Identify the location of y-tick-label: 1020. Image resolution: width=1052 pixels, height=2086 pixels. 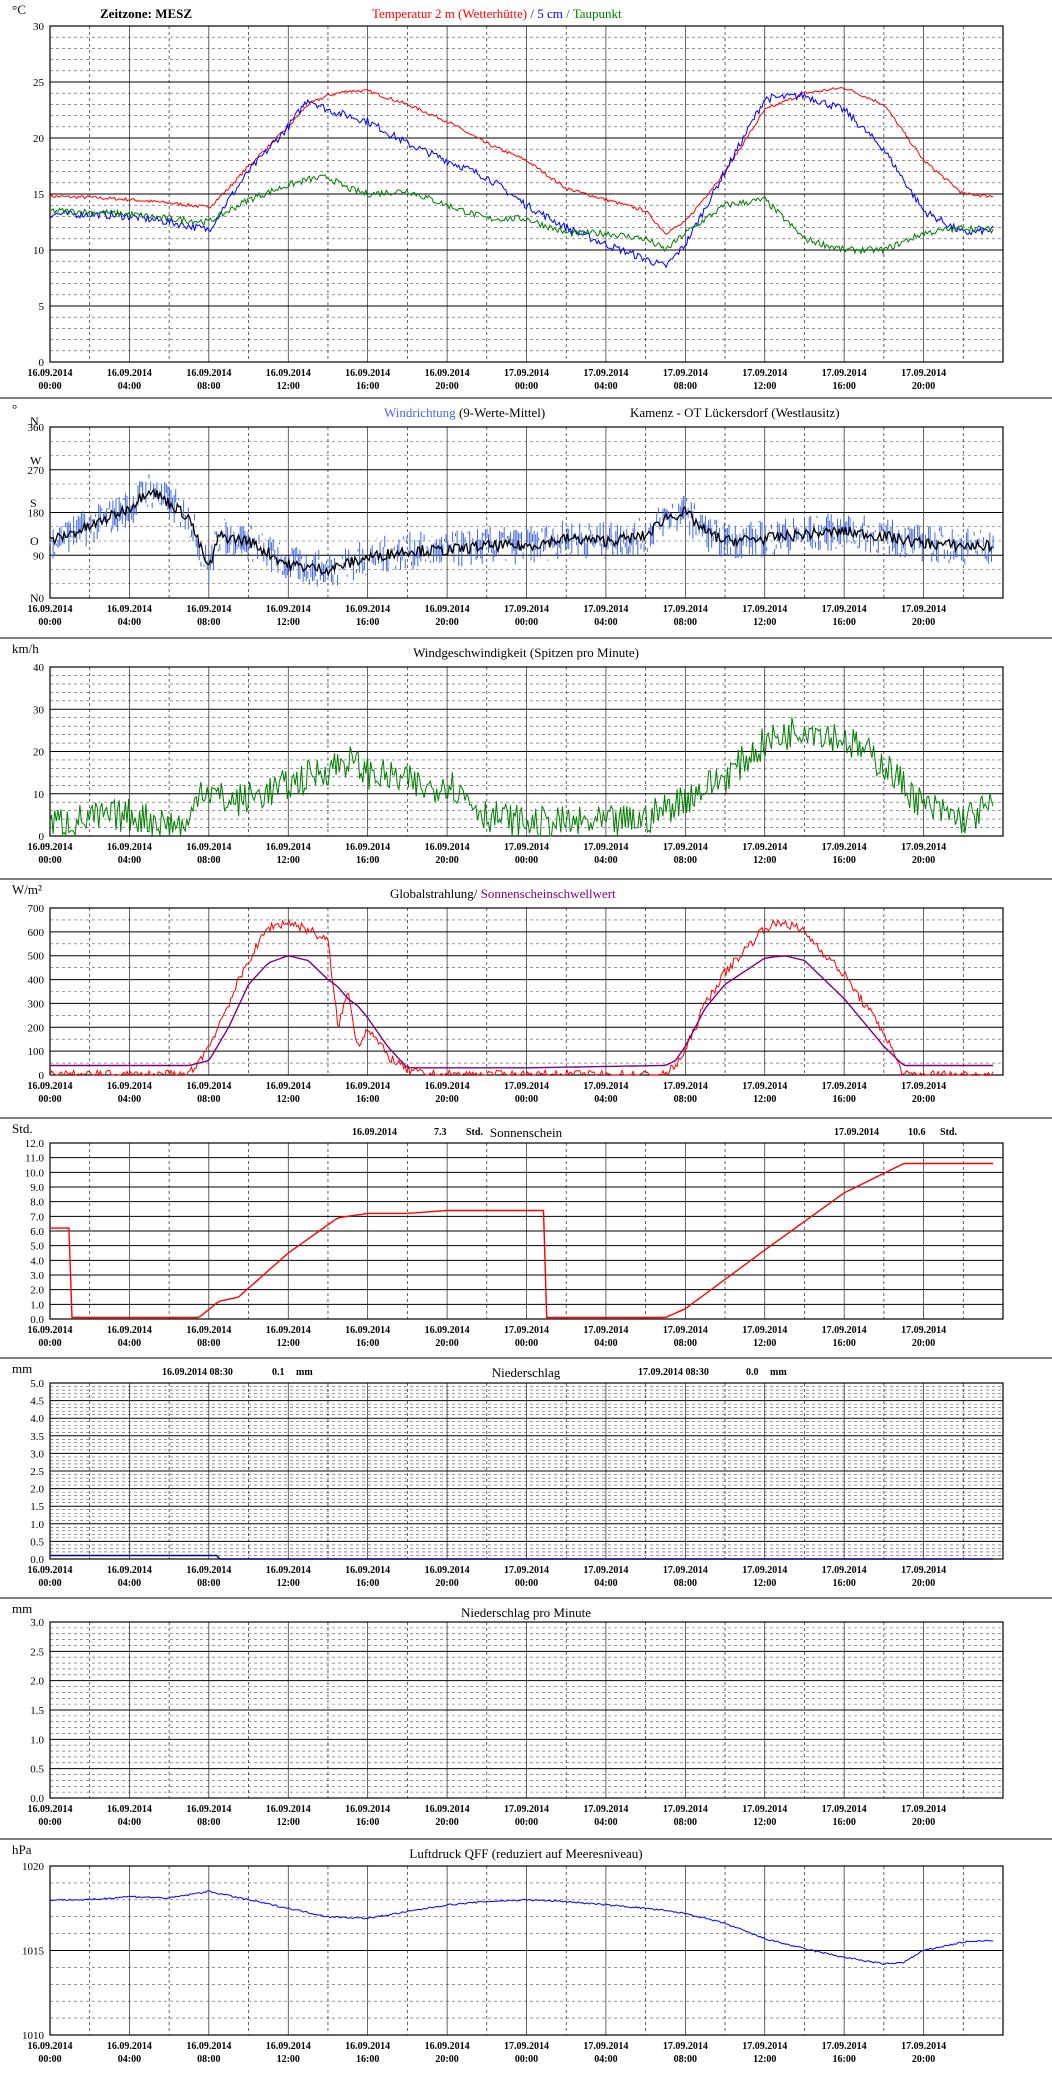
(33, 1867).